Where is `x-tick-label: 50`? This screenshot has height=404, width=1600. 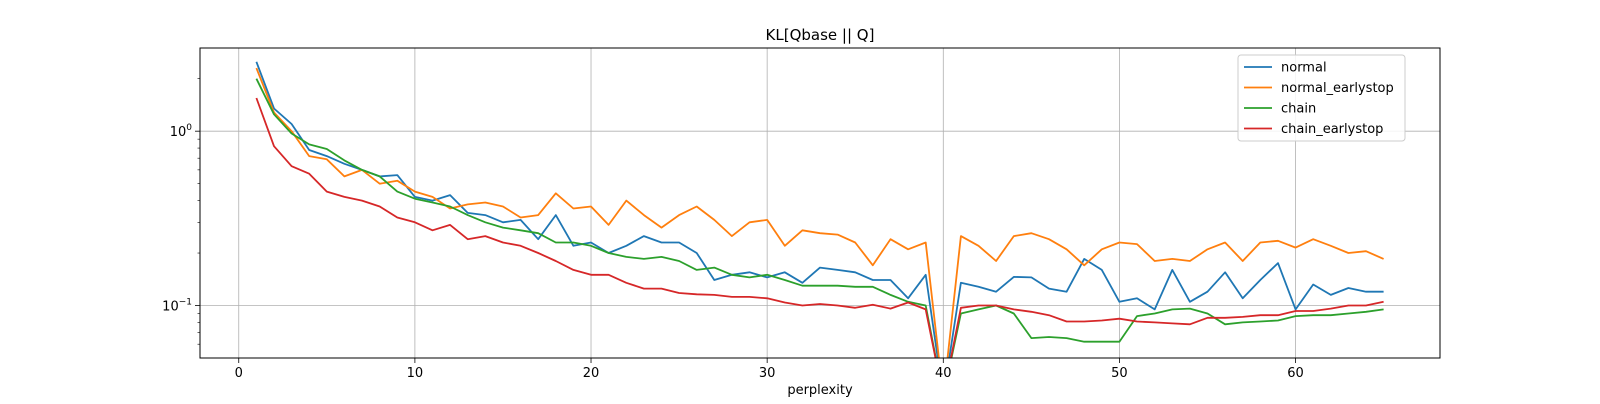 x-tick-label: 50 is located at coordinates (1119, 373).